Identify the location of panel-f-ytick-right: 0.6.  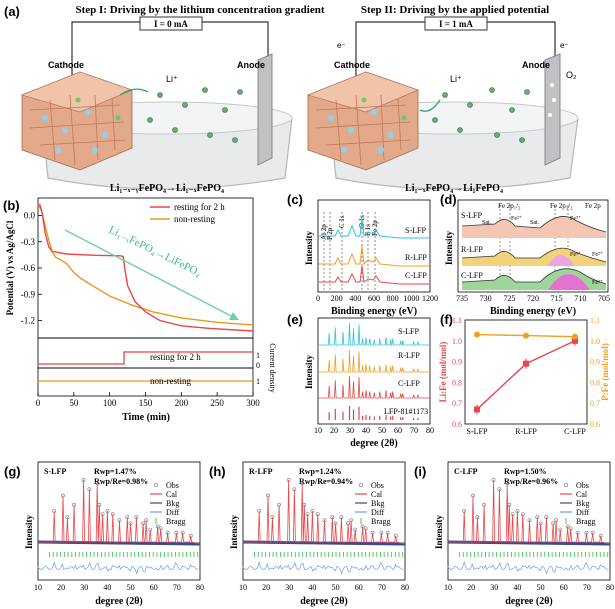
(595, 424).